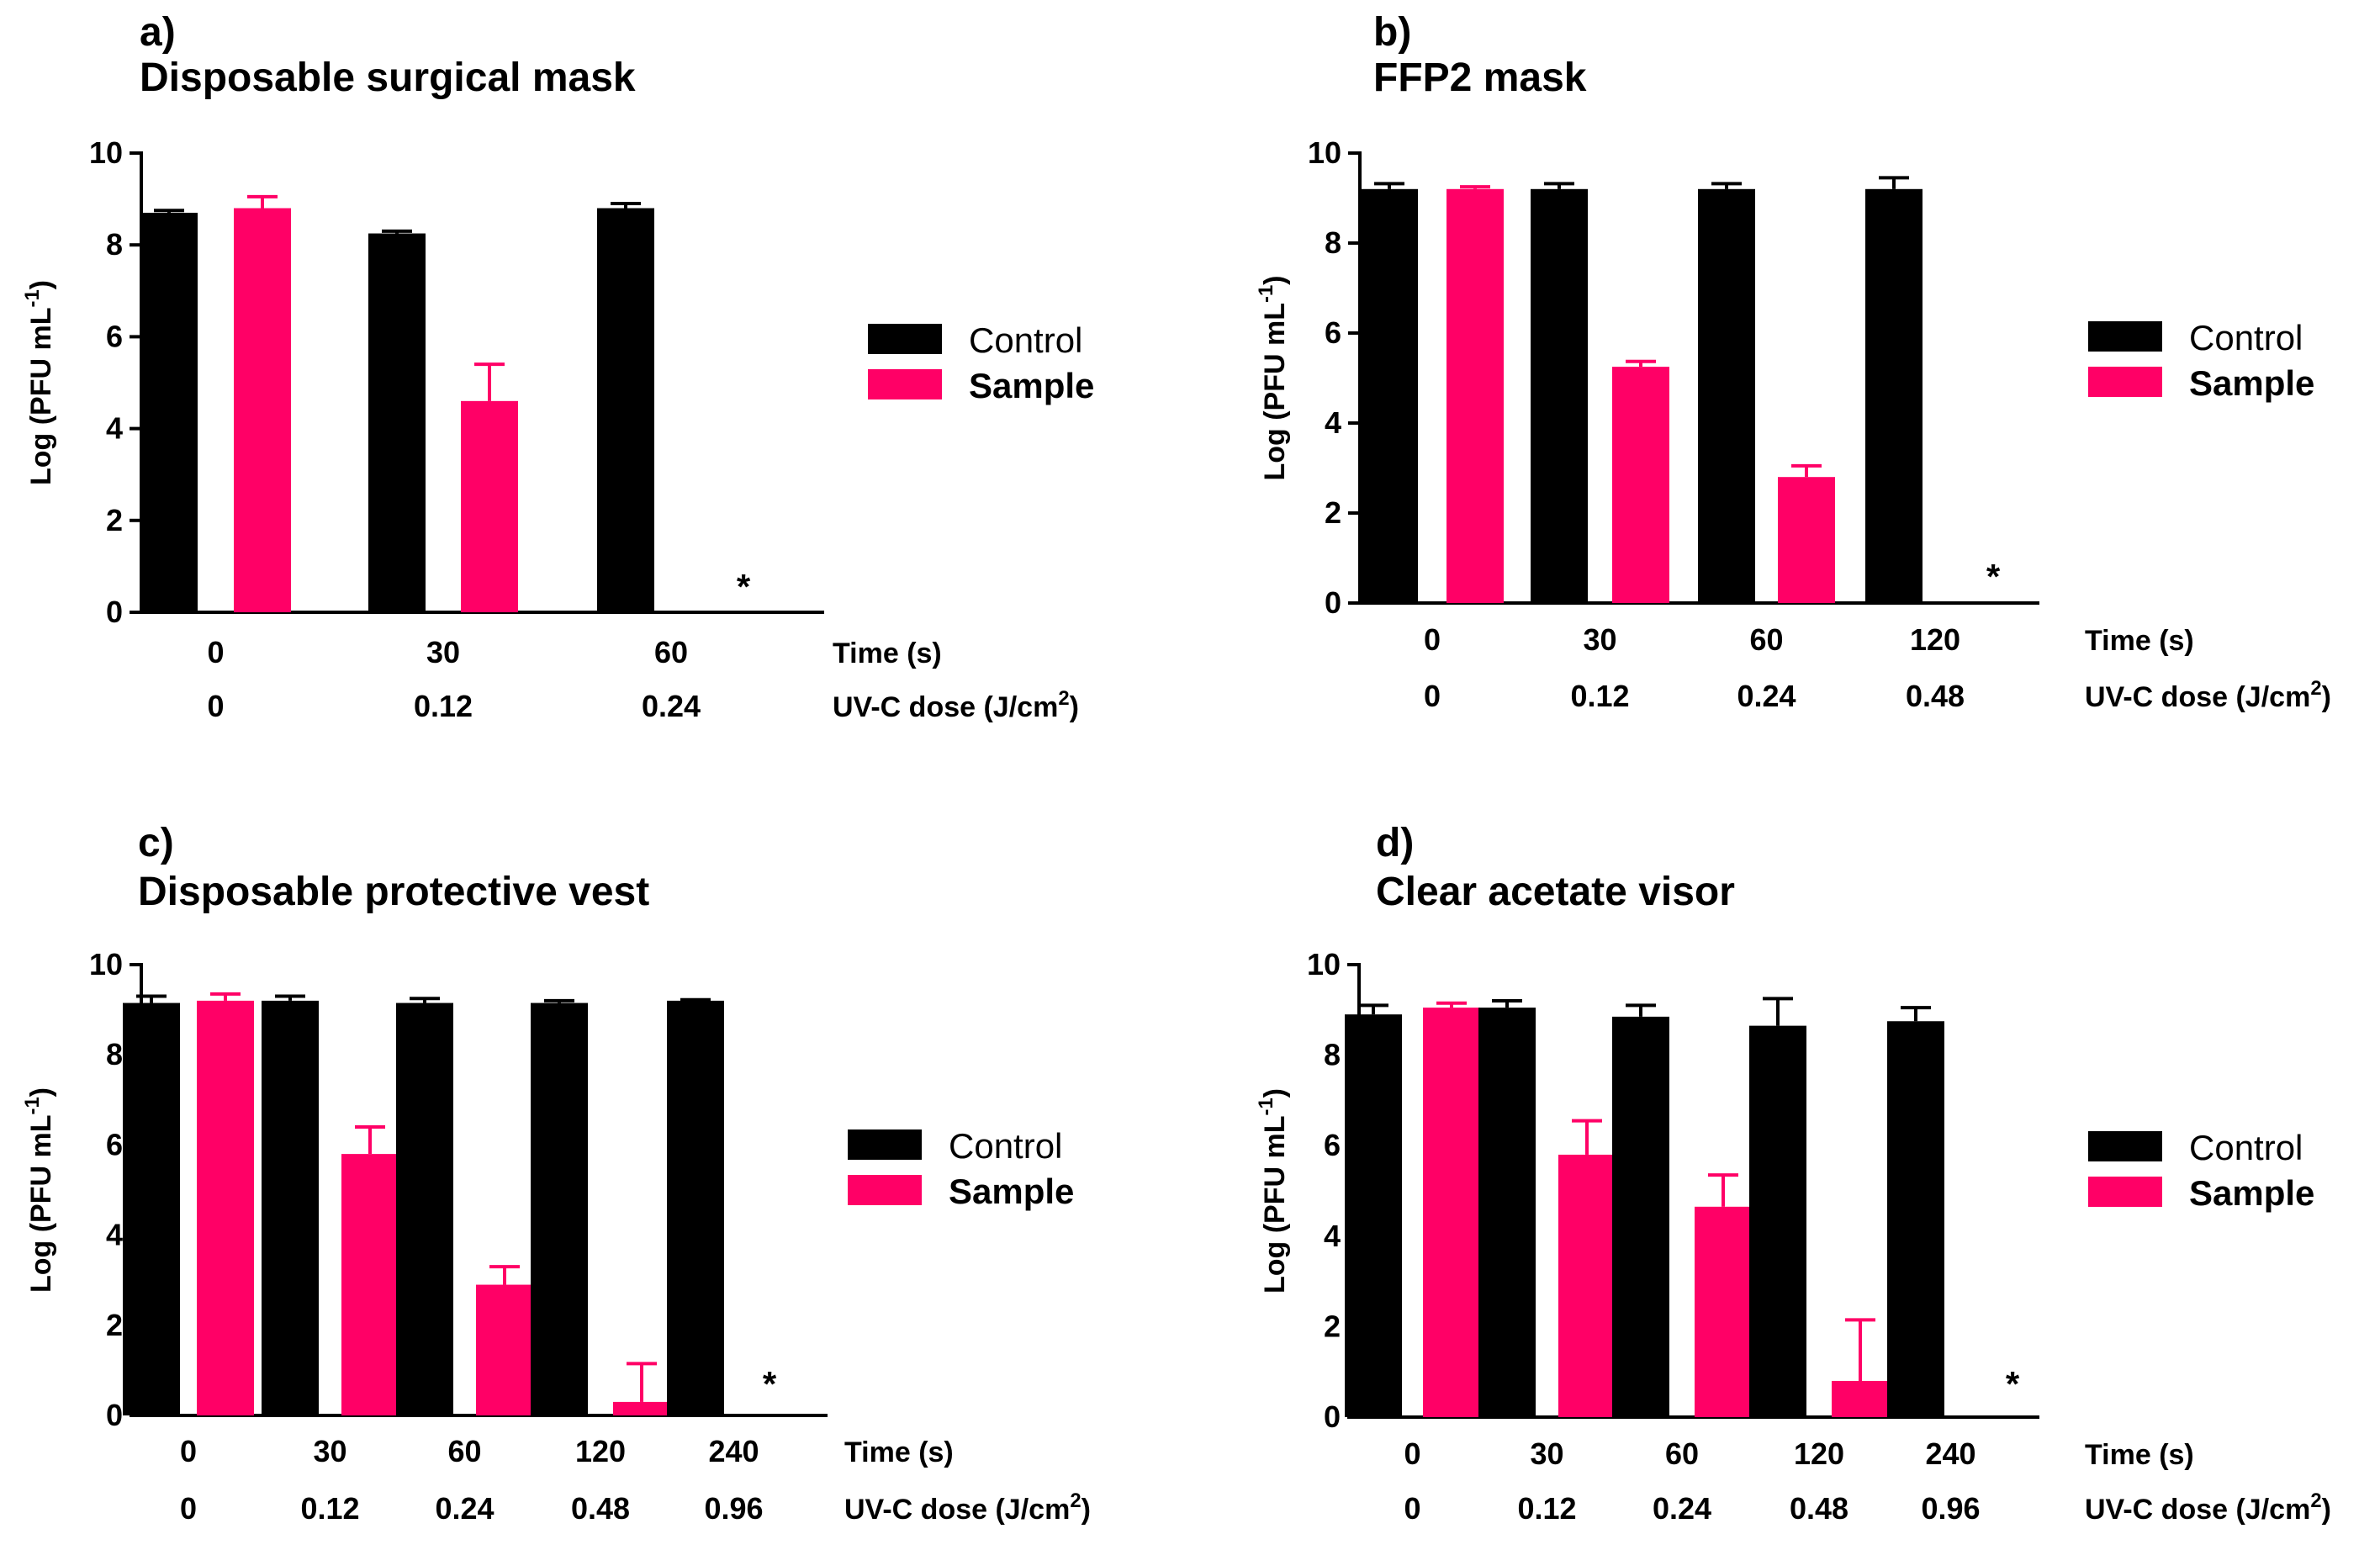 The width and height of the screenshot is (2380, 1550). I want to click on panel-label: c), so click(156, 843).